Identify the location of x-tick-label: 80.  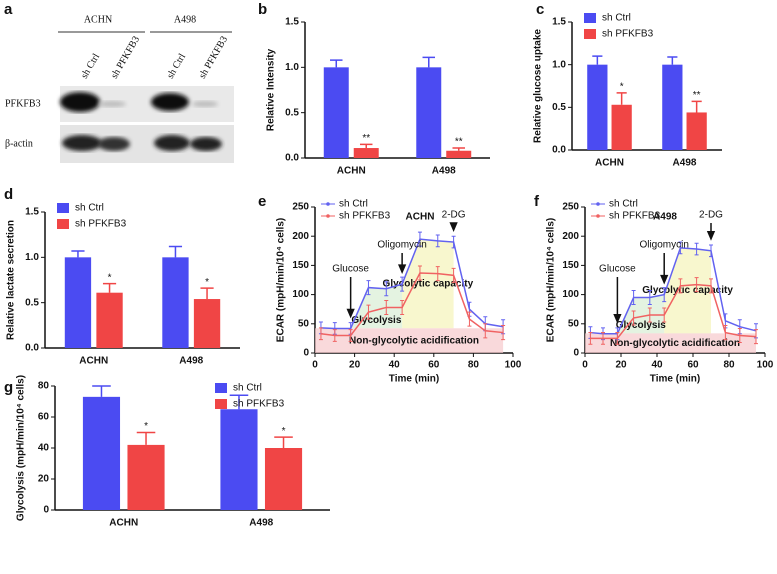
(729, 365).